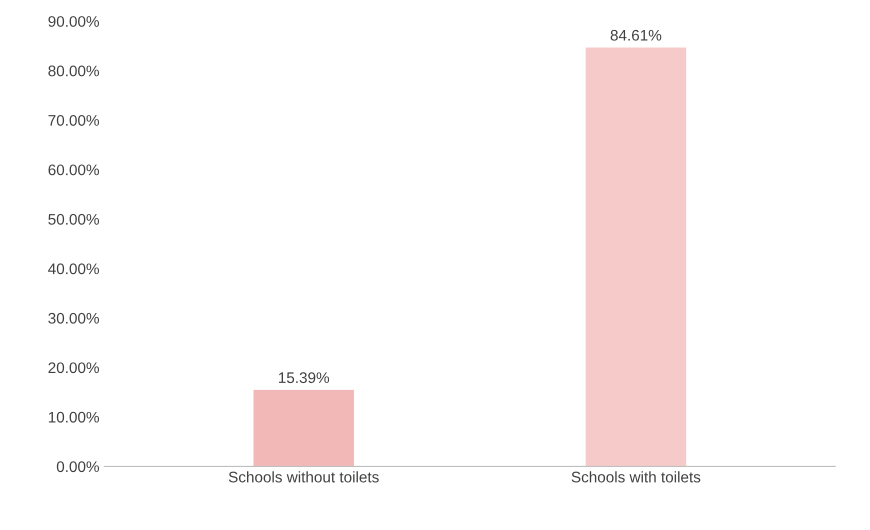 The height and width of the screenshot is (530, 870). What do you see at coordinates (73, 268) in the screenshot?
I see `y-tick-label: 40.00%` at bounding box center [73, 268].